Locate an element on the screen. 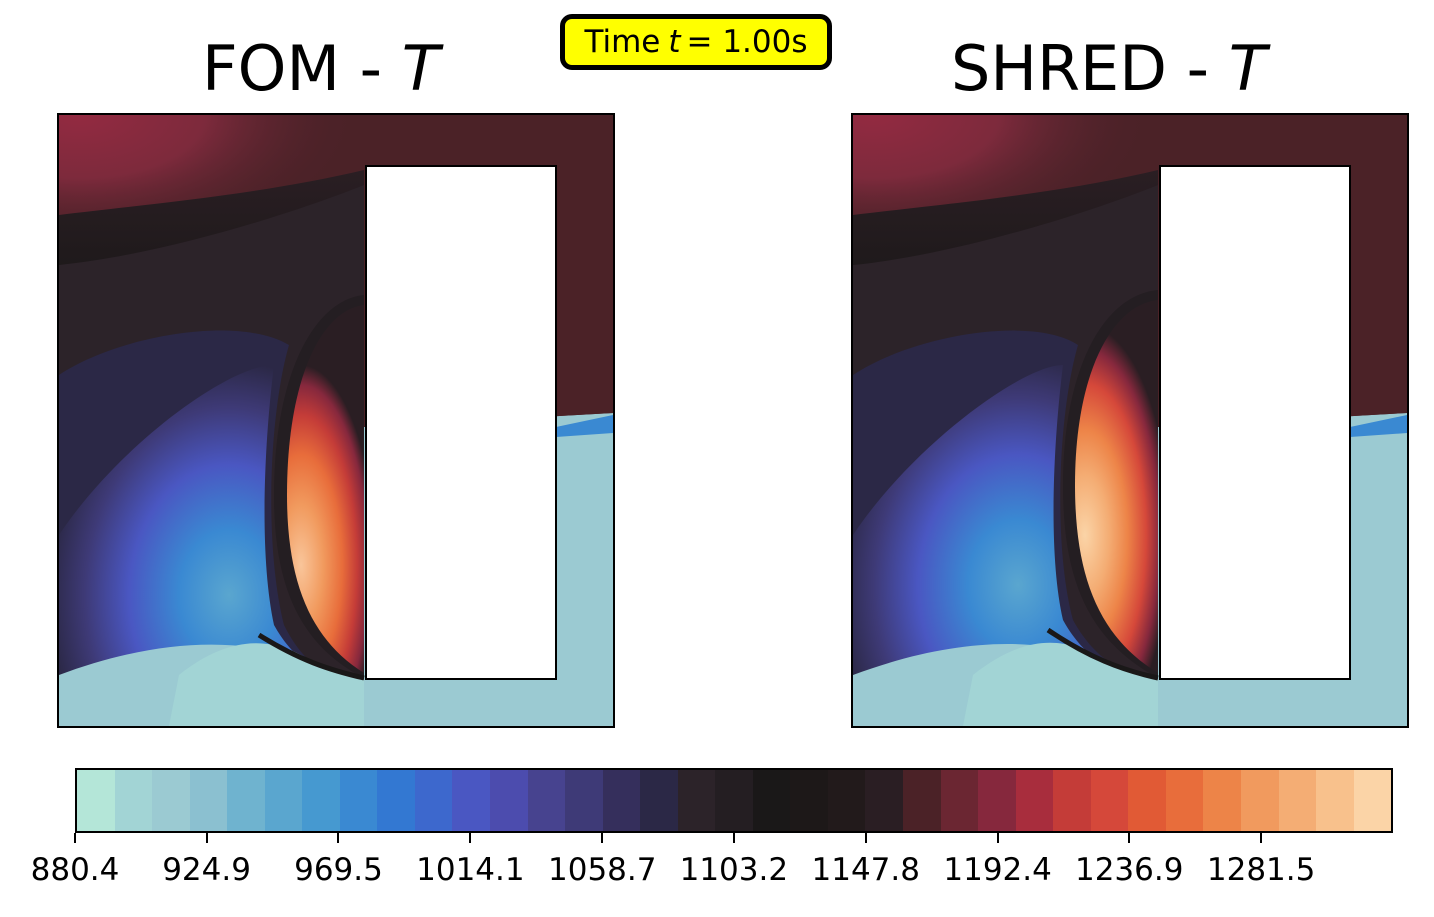  shred-title-text: SHRED - is located at coordinates (1090, 68).